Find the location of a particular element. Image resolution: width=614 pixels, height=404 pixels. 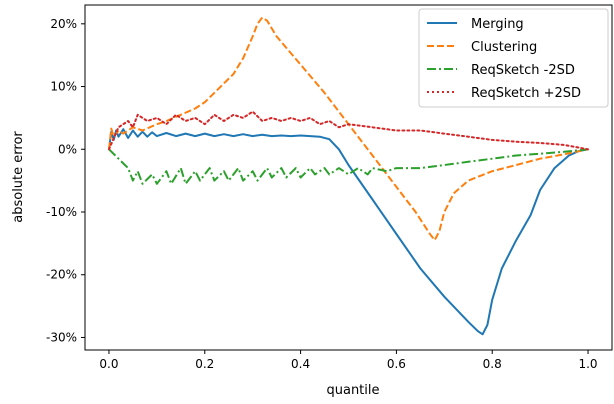

y-tick-label: 20% is located at coordinates (63, 24).